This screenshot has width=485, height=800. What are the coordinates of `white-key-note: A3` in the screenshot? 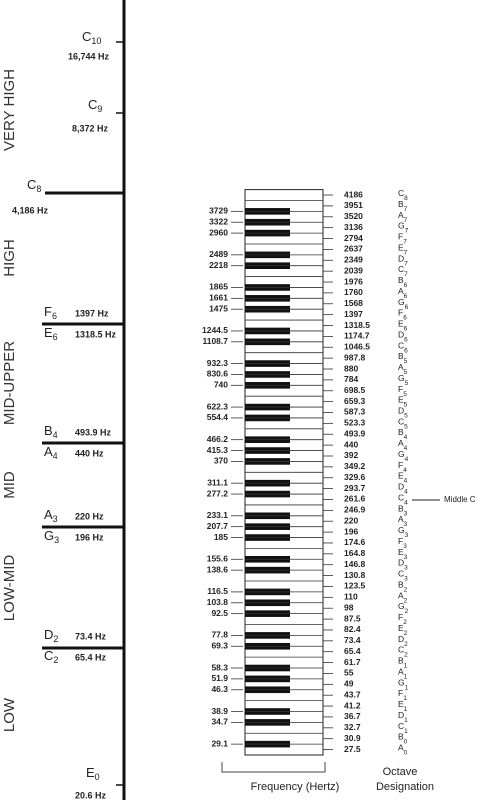 It's located at (403, 520).